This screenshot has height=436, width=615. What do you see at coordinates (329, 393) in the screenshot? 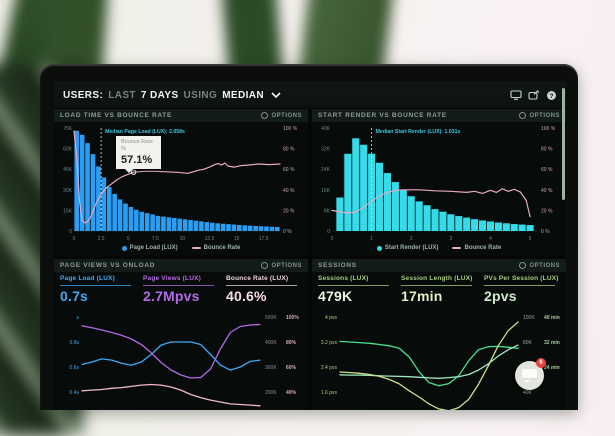
I see `svg-text: 1.6 pvs` at bounding box center [329, 393].